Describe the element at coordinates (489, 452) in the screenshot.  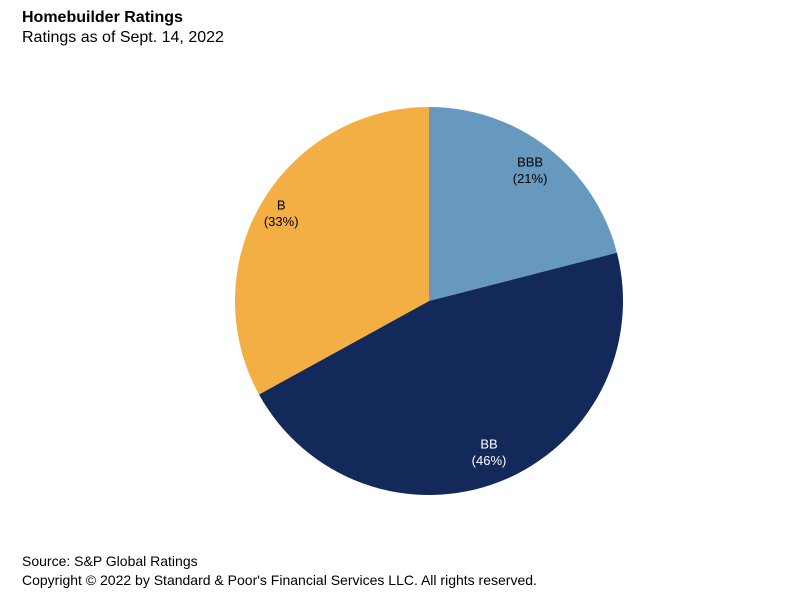
I see `pie-label-bb: BB (46%)` at that location.